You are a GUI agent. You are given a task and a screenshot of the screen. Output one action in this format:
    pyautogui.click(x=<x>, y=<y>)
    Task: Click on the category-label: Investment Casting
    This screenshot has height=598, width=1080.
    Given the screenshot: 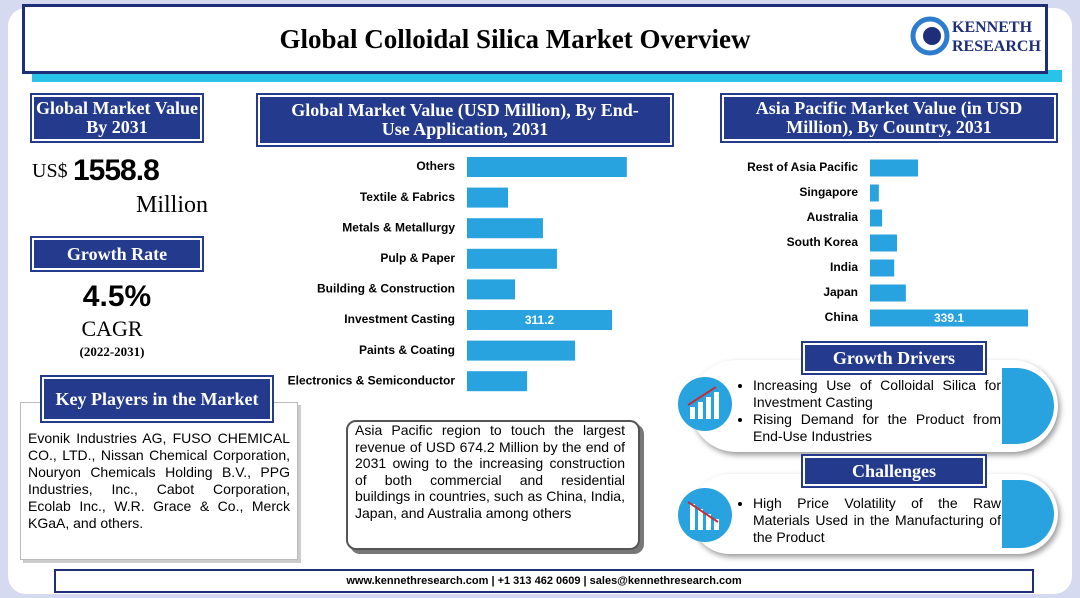 What is the action you would take?
    pyautogui.click(x=399, y=319)
    